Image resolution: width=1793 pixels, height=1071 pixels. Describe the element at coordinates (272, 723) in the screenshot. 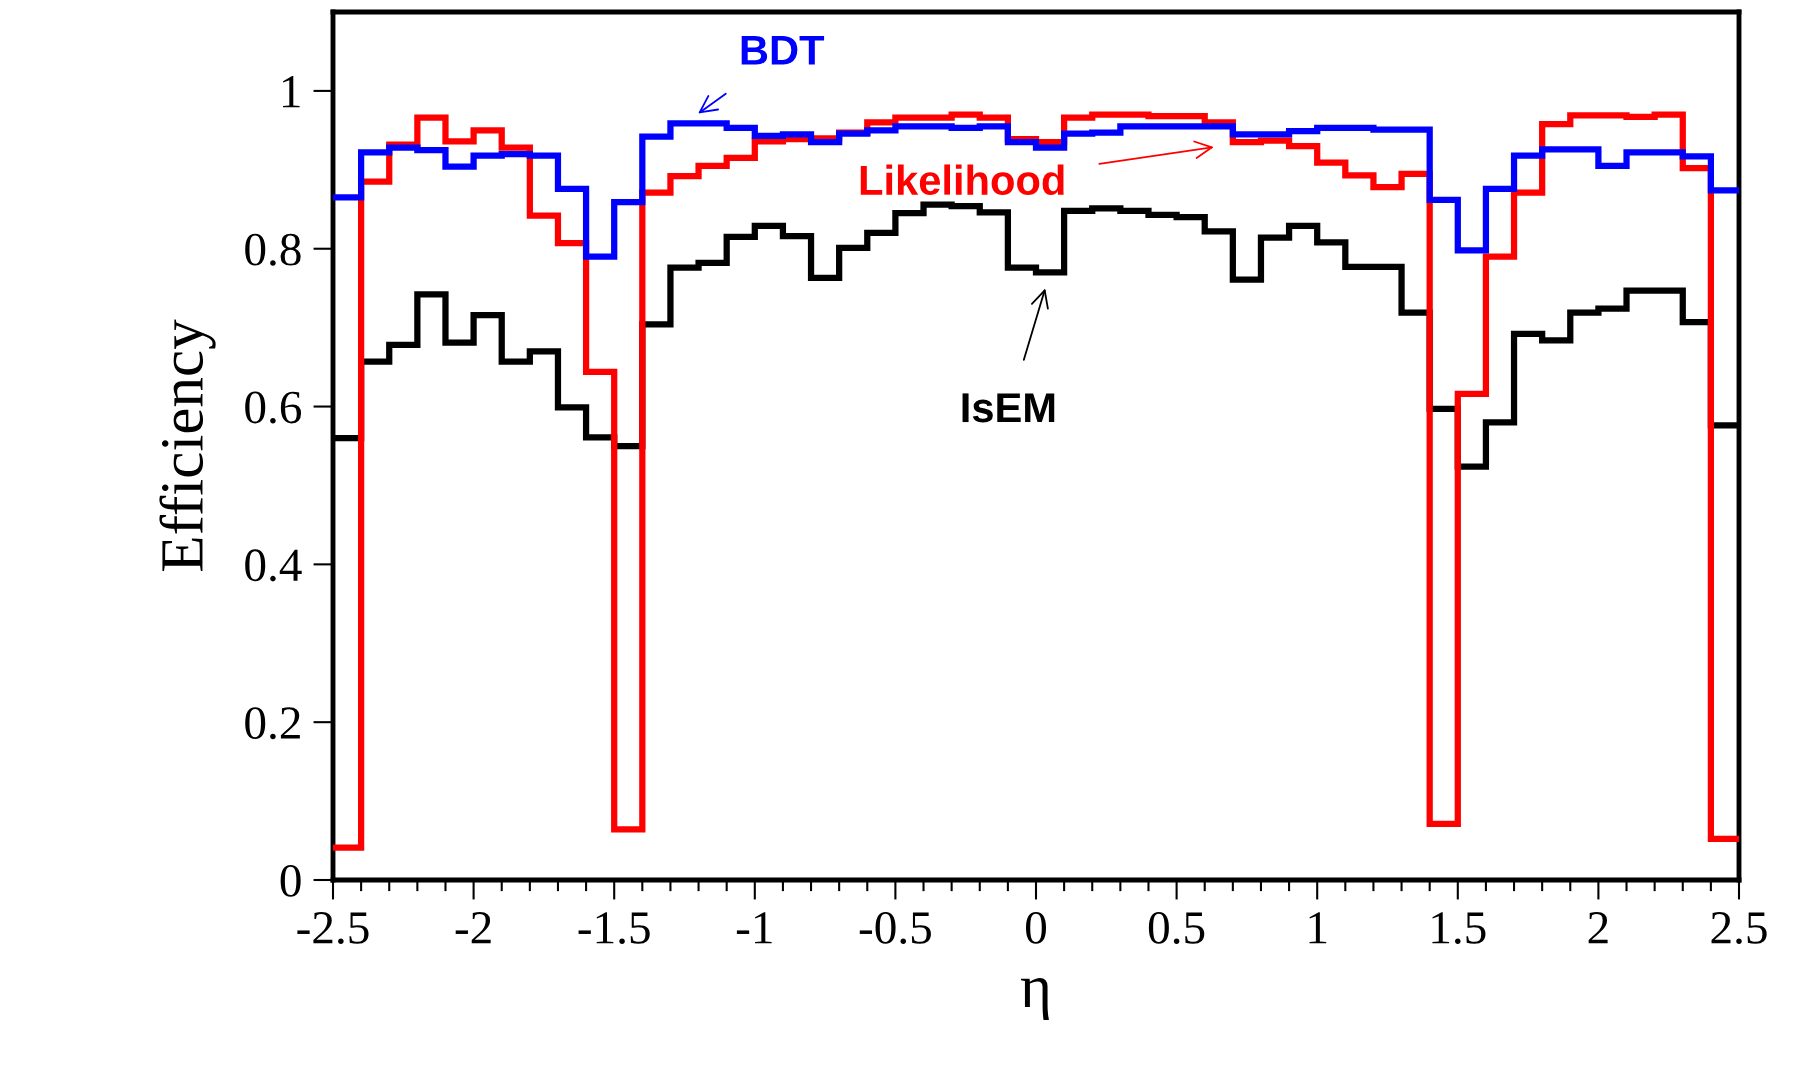

I see `y-tick-label: 0.2` at that location.